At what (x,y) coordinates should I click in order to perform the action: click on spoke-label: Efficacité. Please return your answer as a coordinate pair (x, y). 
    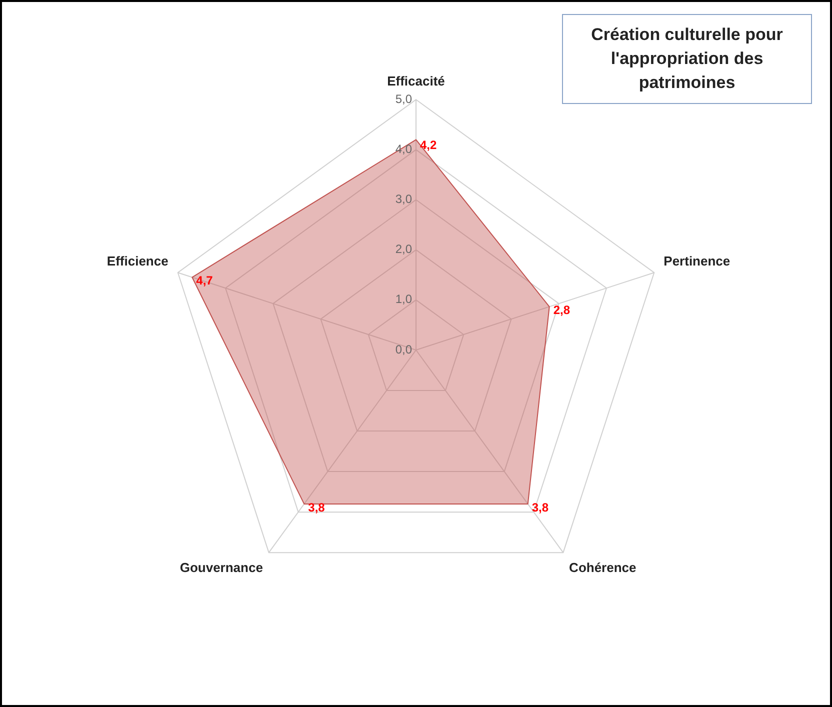
    Looking at the image, I should click on (416, 80).